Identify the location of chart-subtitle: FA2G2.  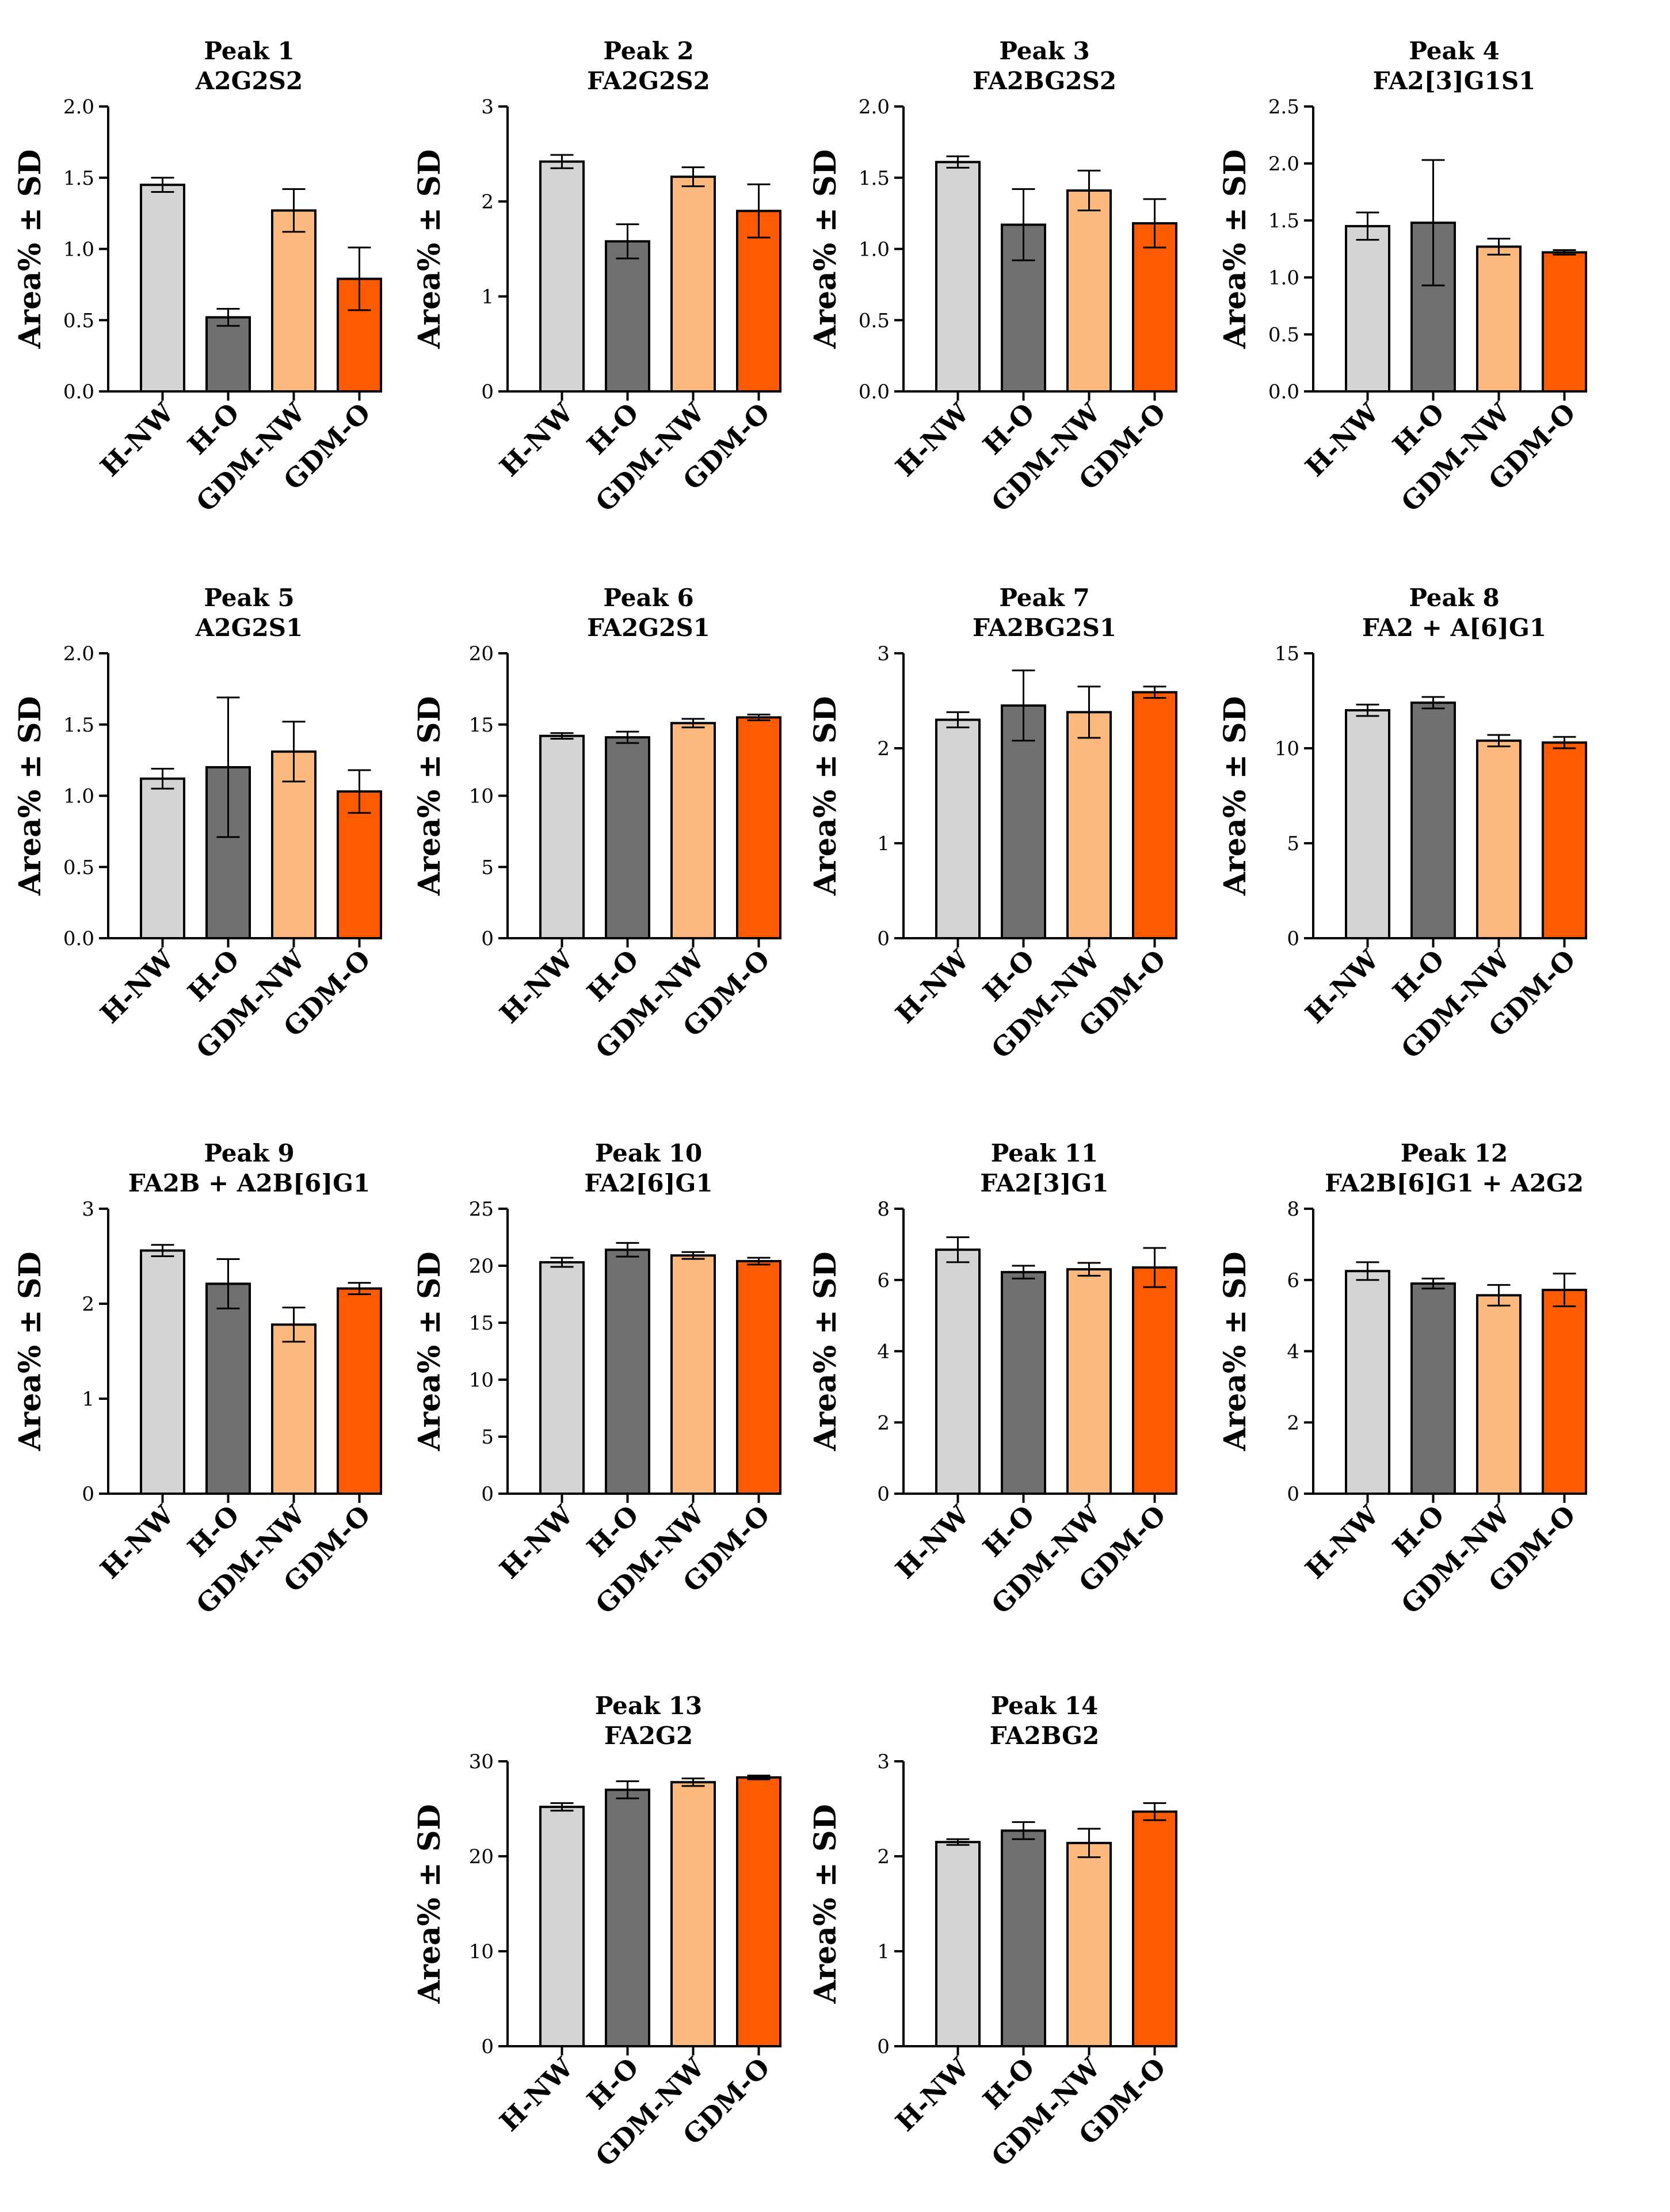
(648, 1736).